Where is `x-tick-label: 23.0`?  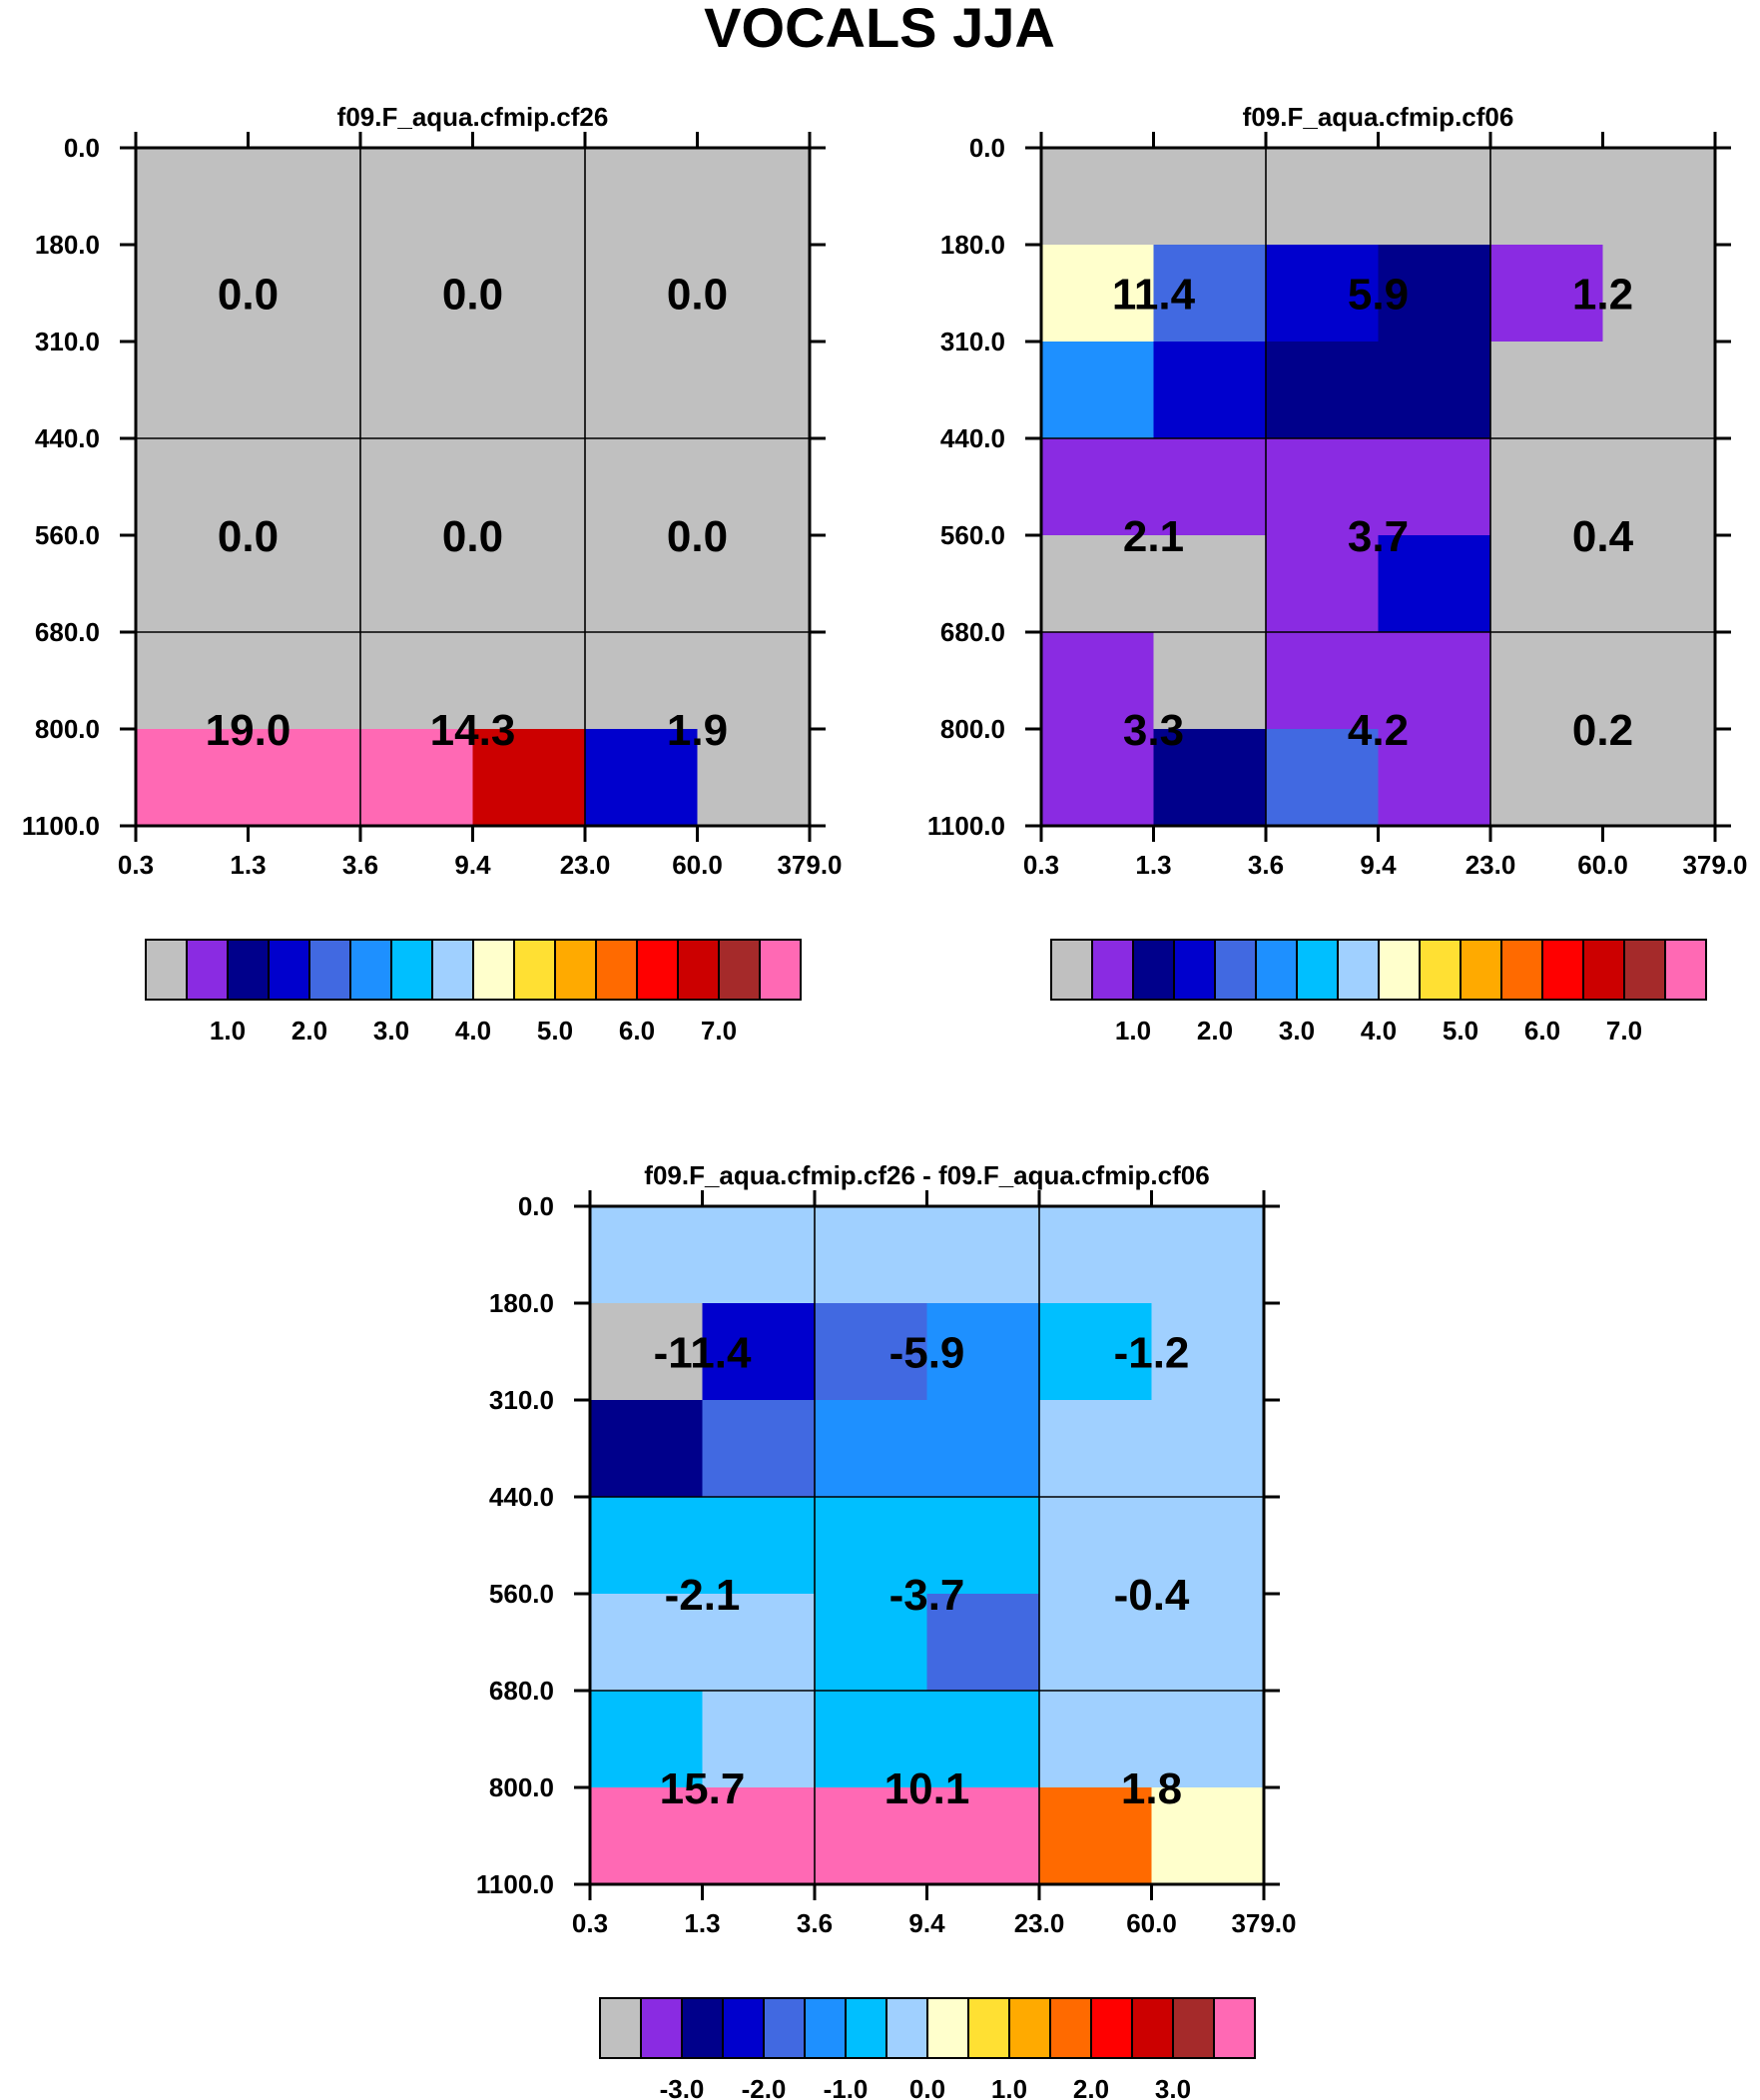 x-tick-label: 23.0 is located at coordinates (585, 865).